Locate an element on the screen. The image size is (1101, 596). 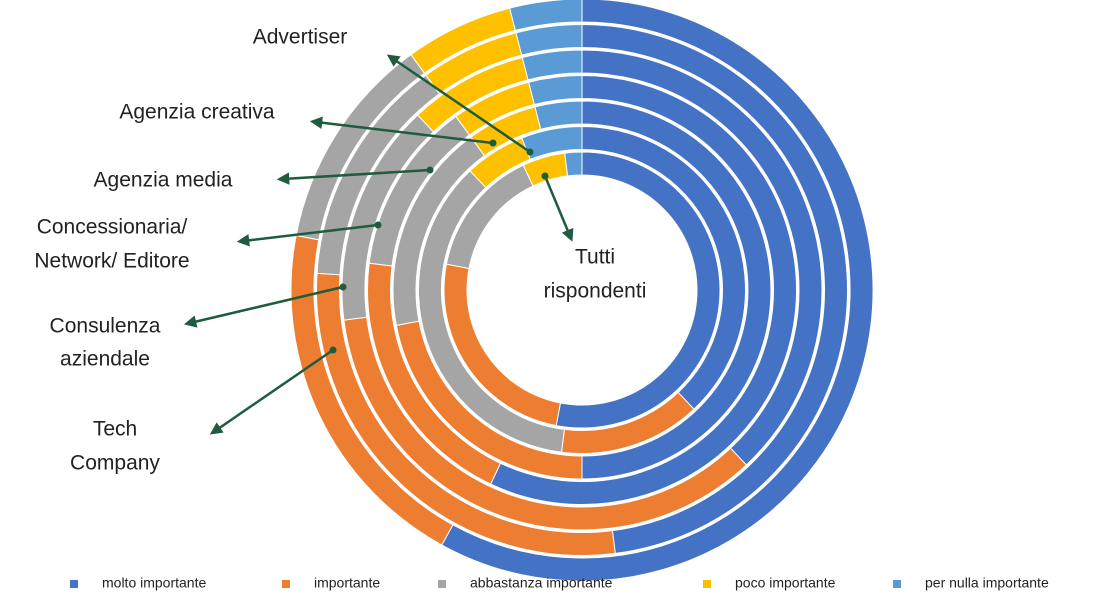
legend-label: poco importante is located at coordinates (785, 583).